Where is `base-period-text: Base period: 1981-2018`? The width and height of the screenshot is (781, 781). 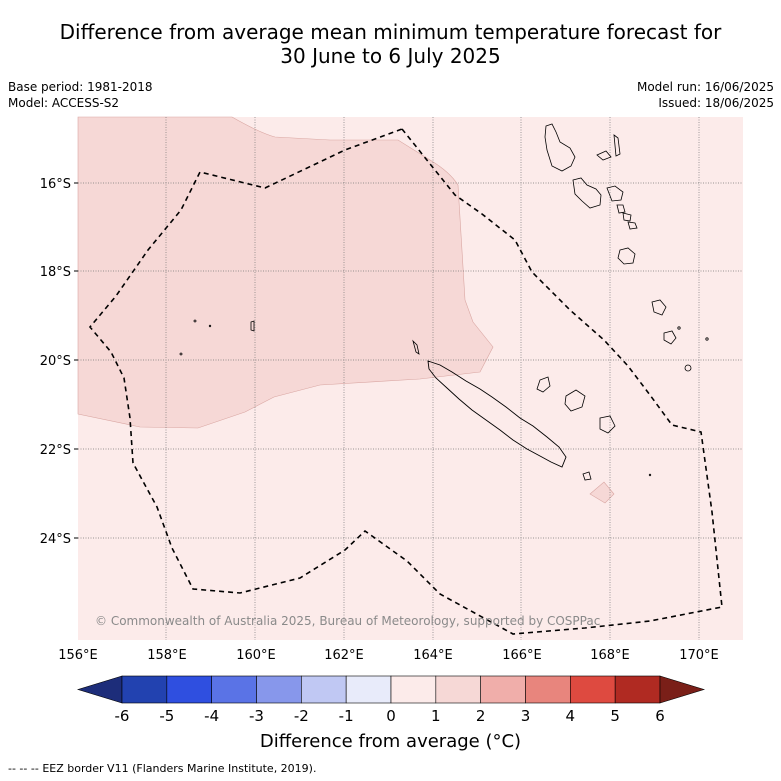
base-period-text: Base period: 1981-2018 is located at coordinates (80, 87).